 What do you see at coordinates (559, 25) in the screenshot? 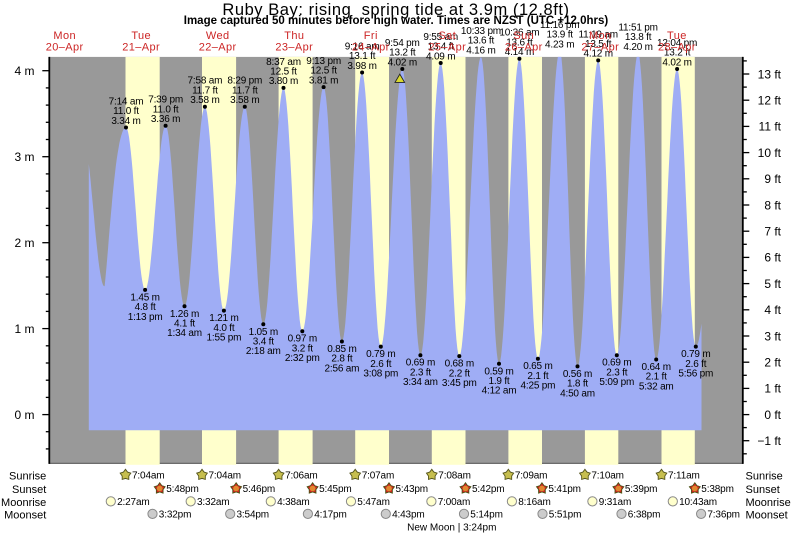
I see `svg-text: 11:16 pm` at bounding box center [559, 25].